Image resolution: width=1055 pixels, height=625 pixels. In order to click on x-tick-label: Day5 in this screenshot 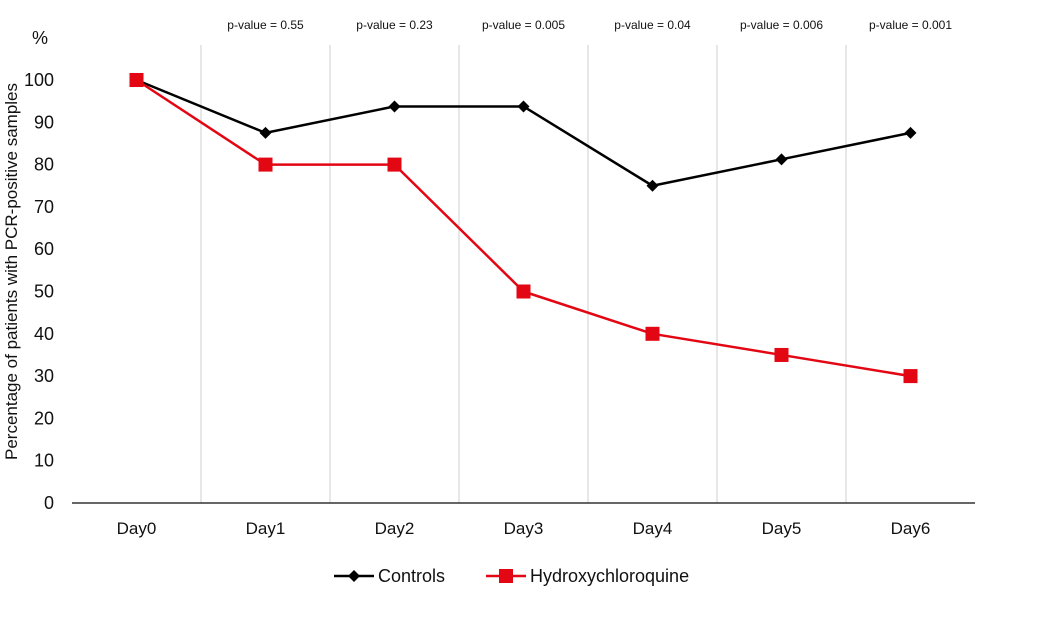, I will do `click(782, 528)`.